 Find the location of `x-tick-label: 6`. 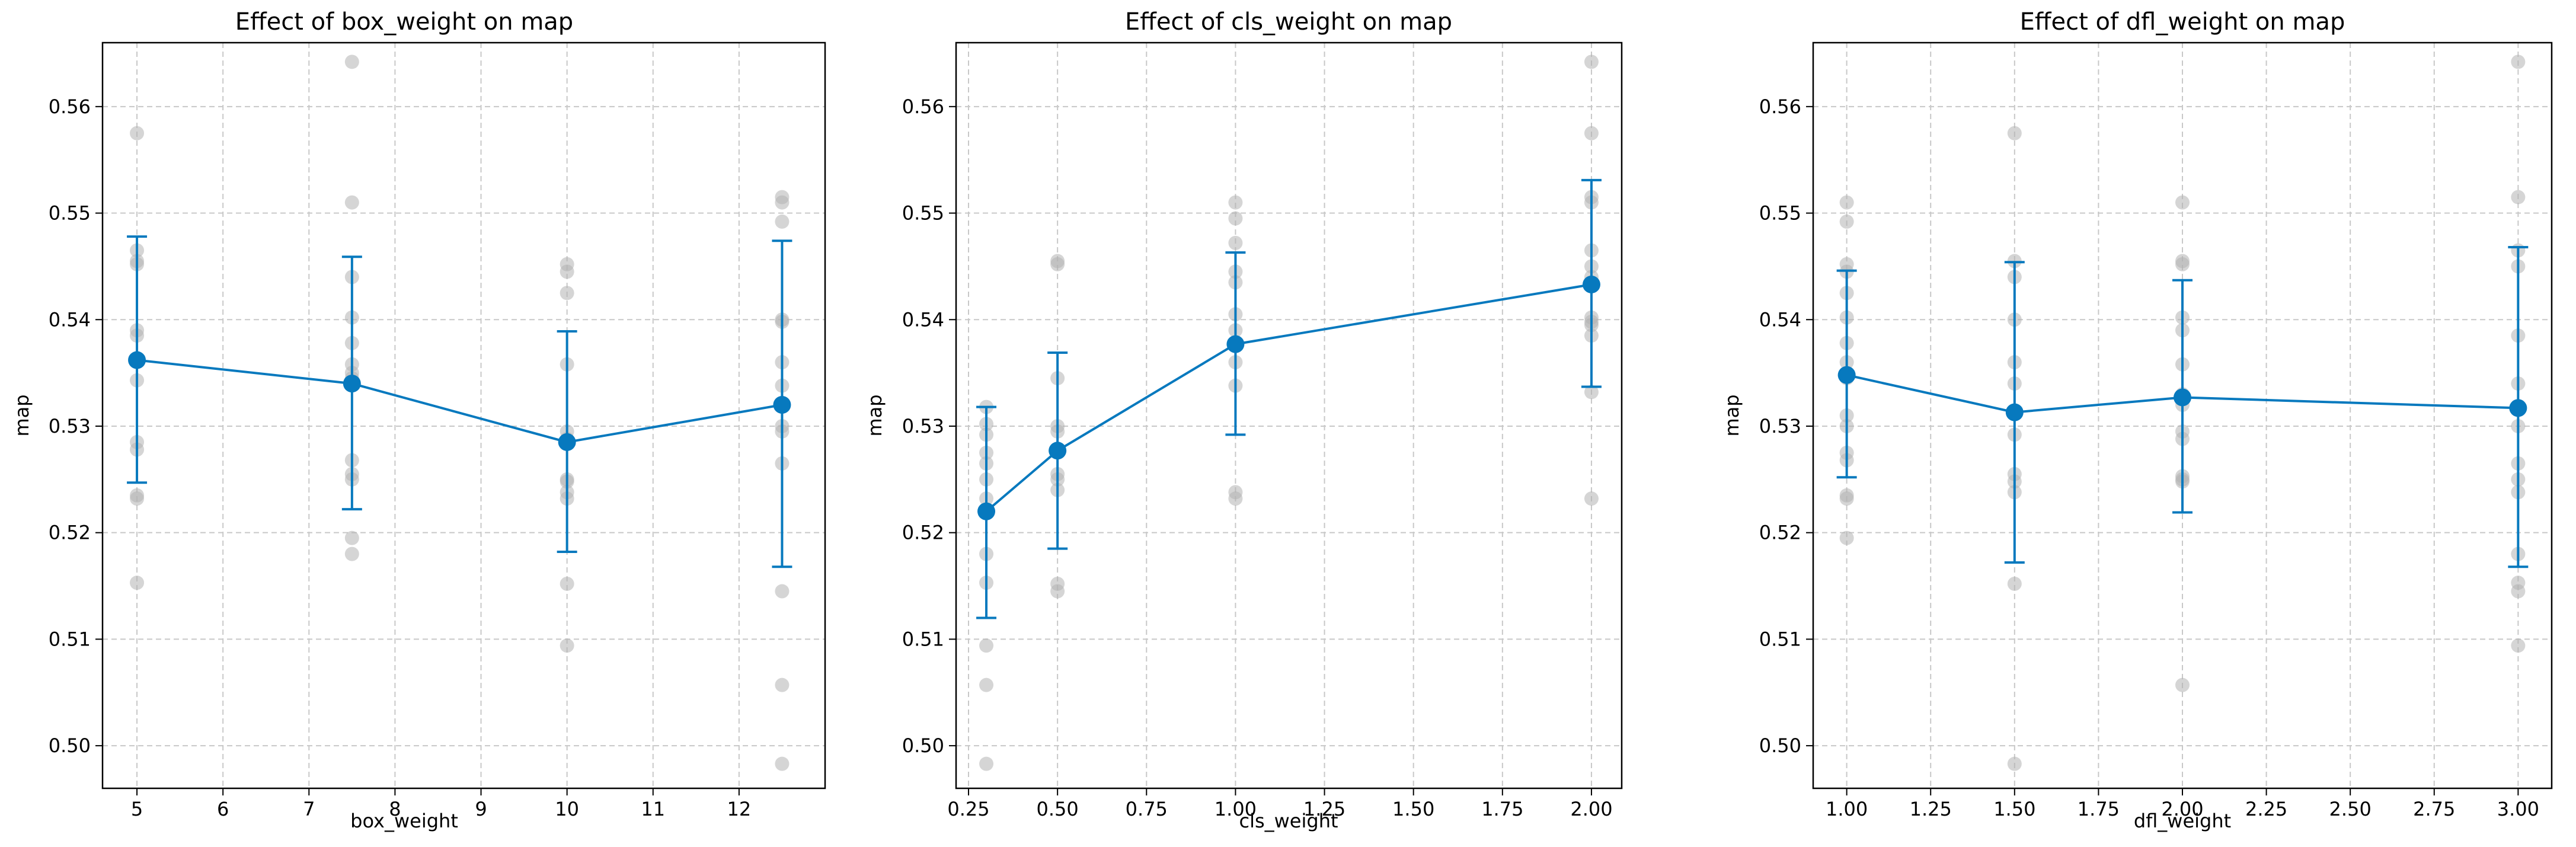

x-tick-label: 6 is located at coordinates (223, 809).